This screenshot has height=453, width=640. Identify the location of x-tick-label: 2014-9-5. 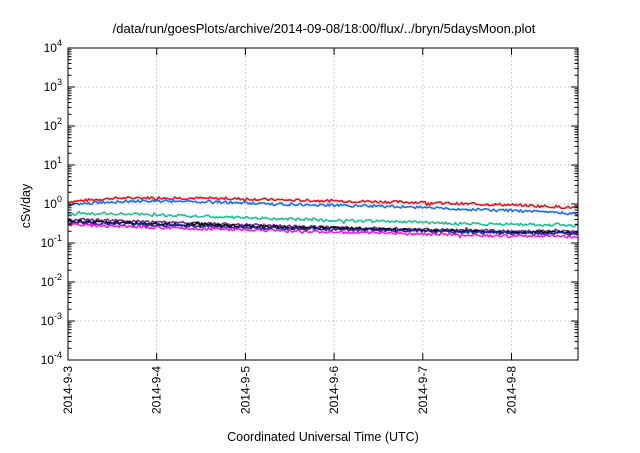
(245, 390).